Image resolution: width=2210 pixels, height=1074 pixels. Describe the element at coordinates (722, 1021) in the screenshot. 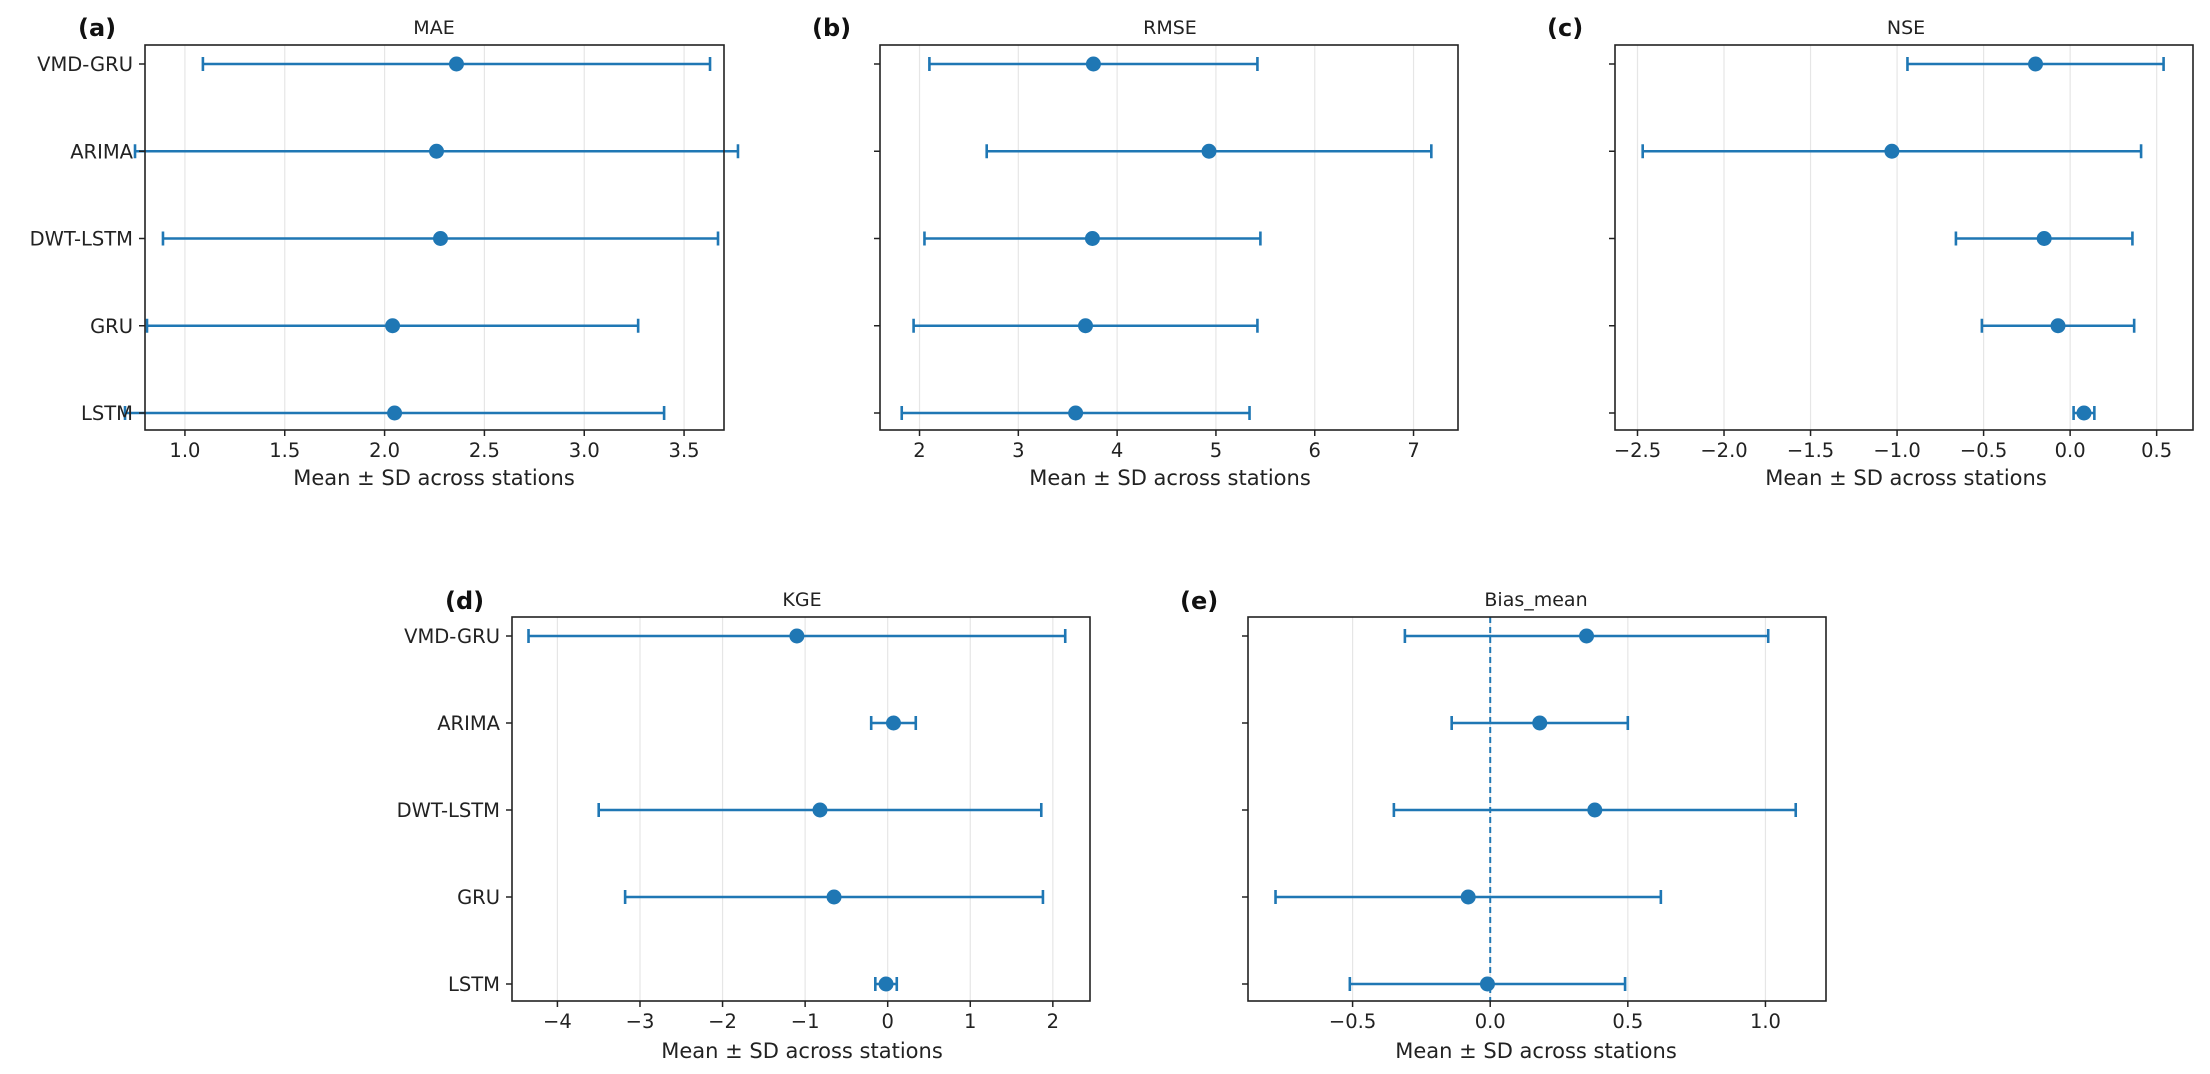

I see `x-tick-label: −2` at that location.